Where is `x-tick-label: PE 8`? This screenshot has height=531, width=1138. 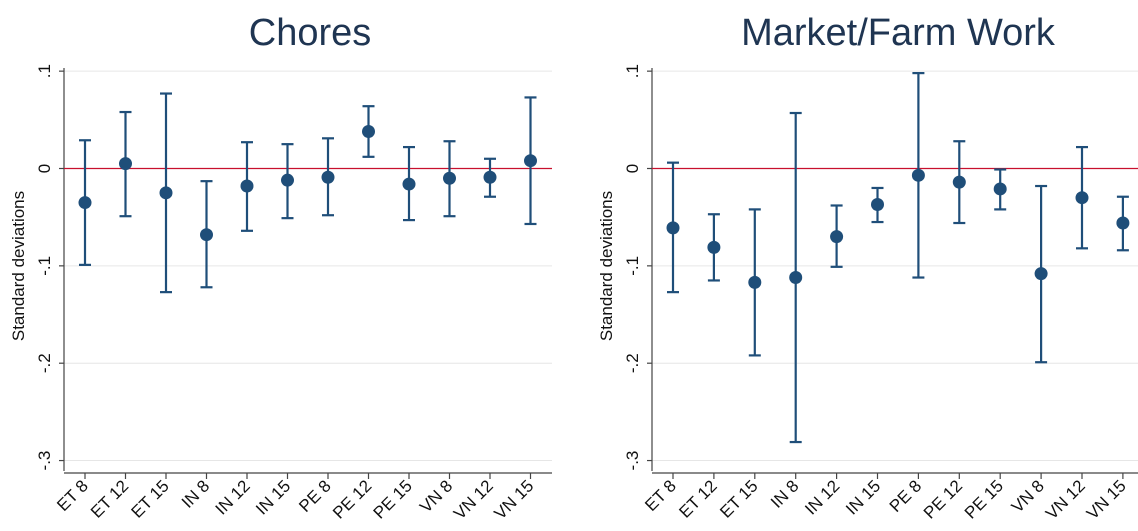
x-tick-label: PE 8 is located at coordinates (905, 495).